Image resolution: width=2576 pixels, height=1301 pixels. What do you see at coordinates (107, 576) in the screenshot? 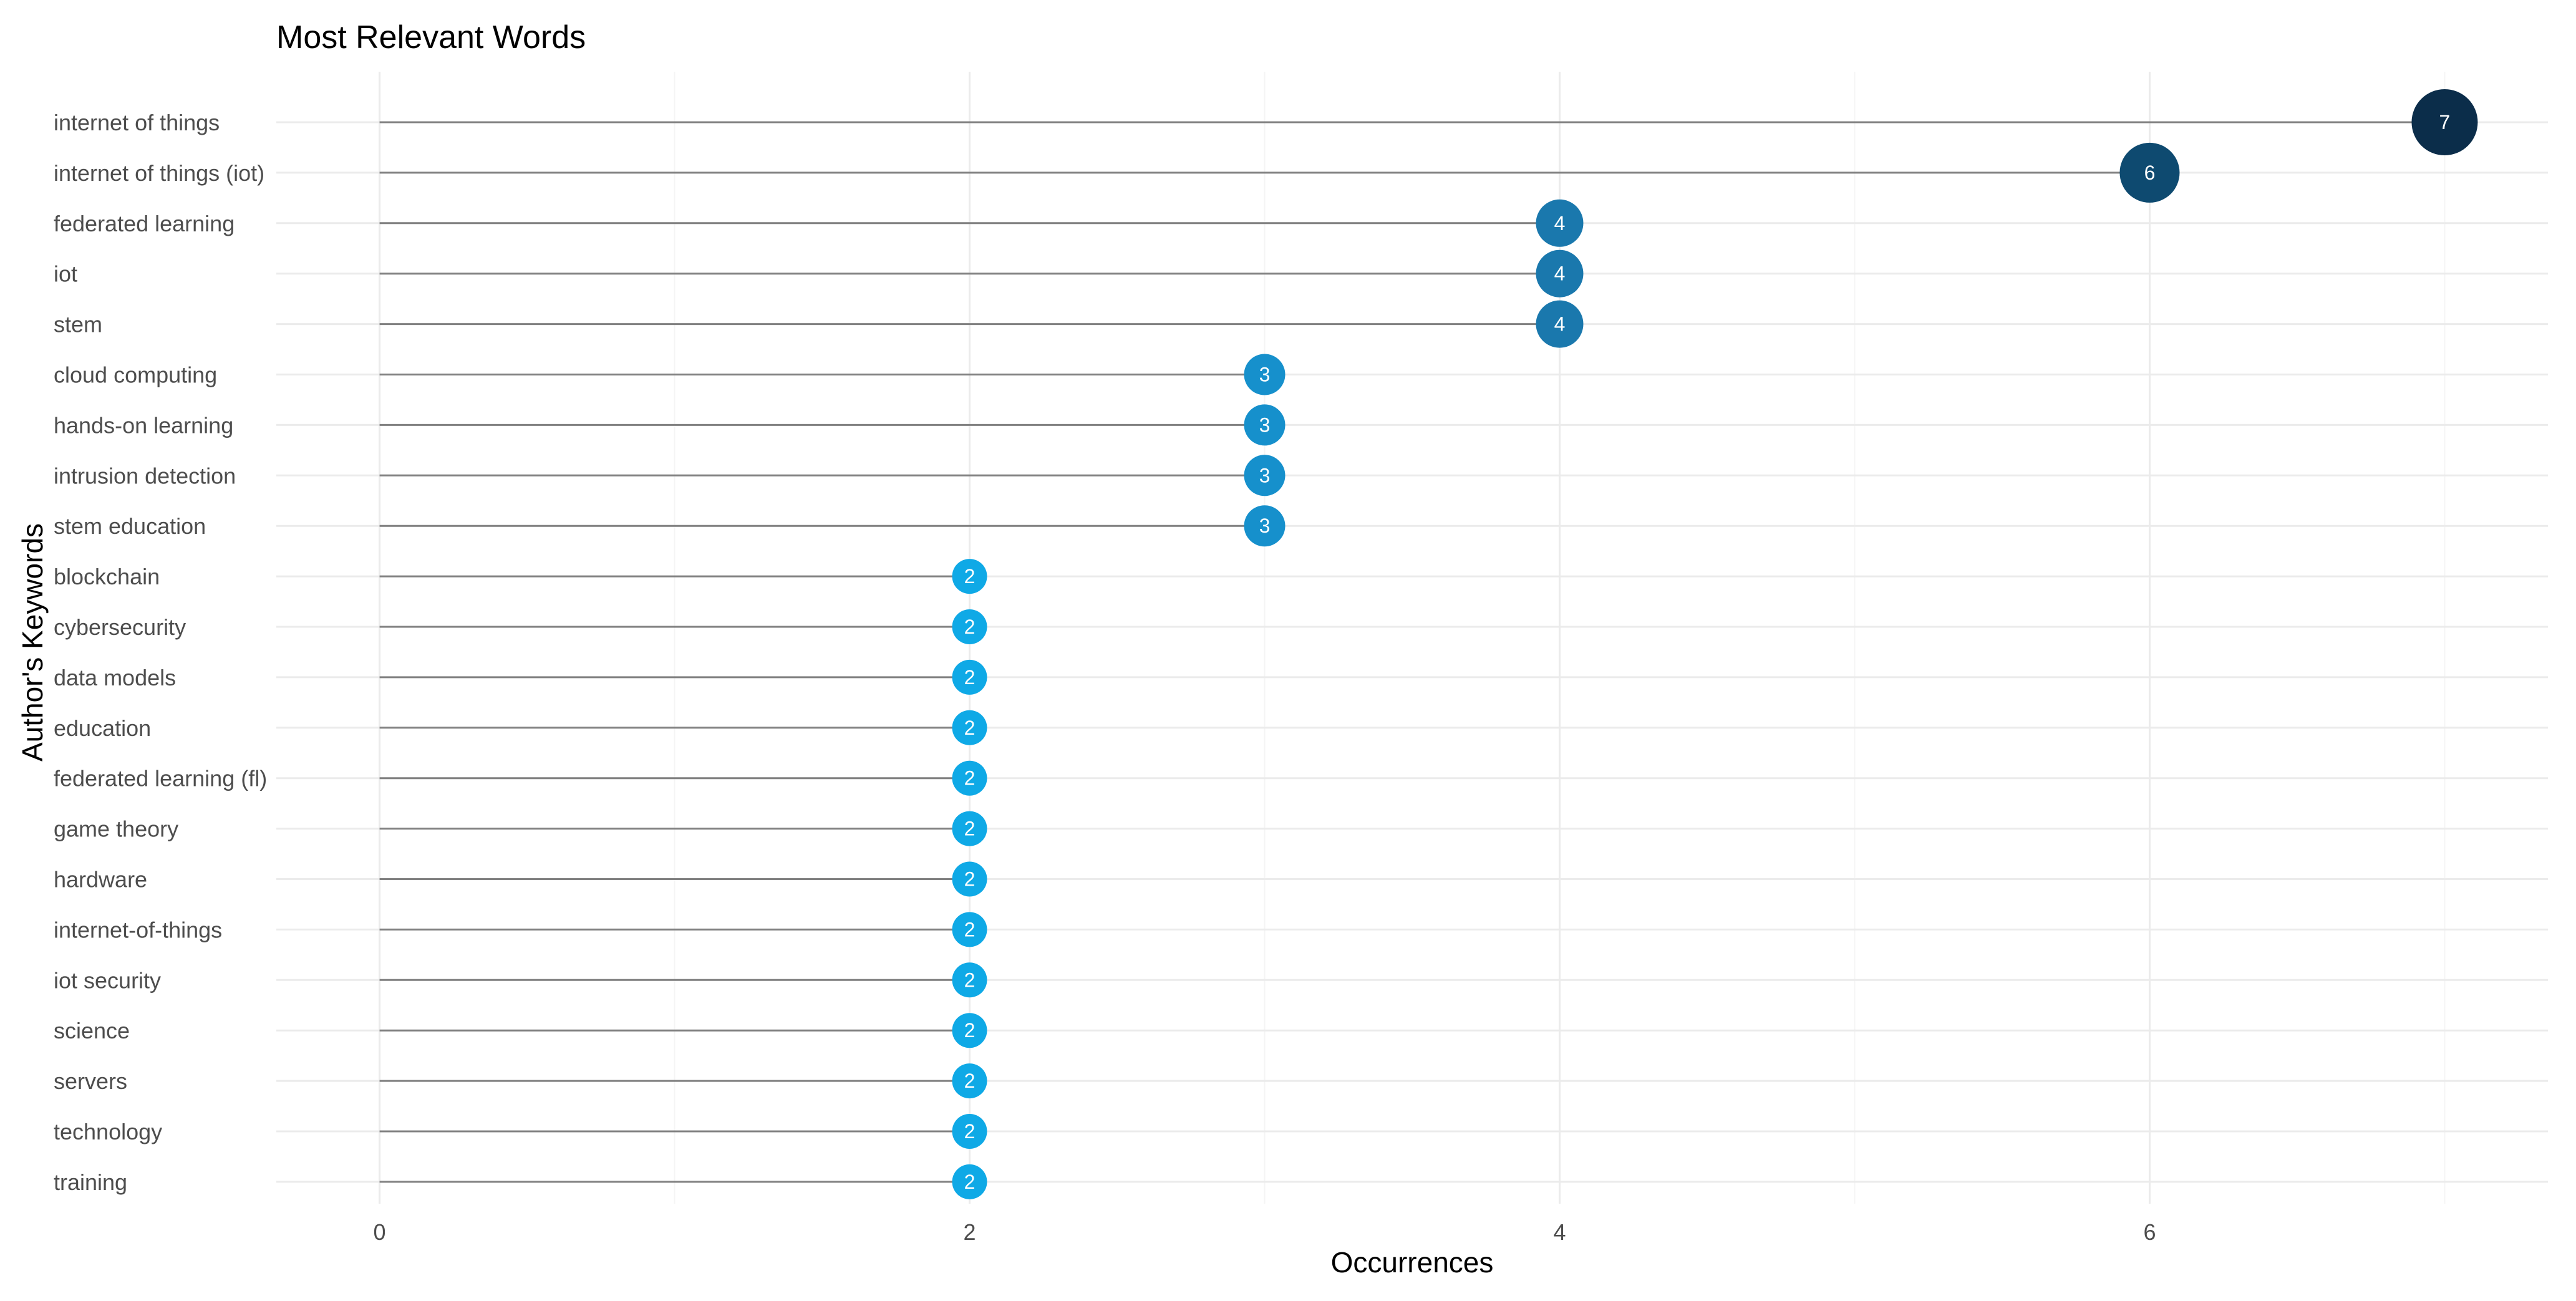
I see `y-tick-label: blockchain` at bounding box center [107, 576].